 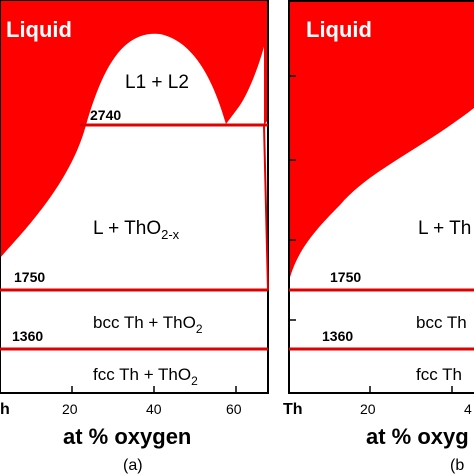 I want to click on panel-b-temp-1360: 1360, so click(x=337, y=336).